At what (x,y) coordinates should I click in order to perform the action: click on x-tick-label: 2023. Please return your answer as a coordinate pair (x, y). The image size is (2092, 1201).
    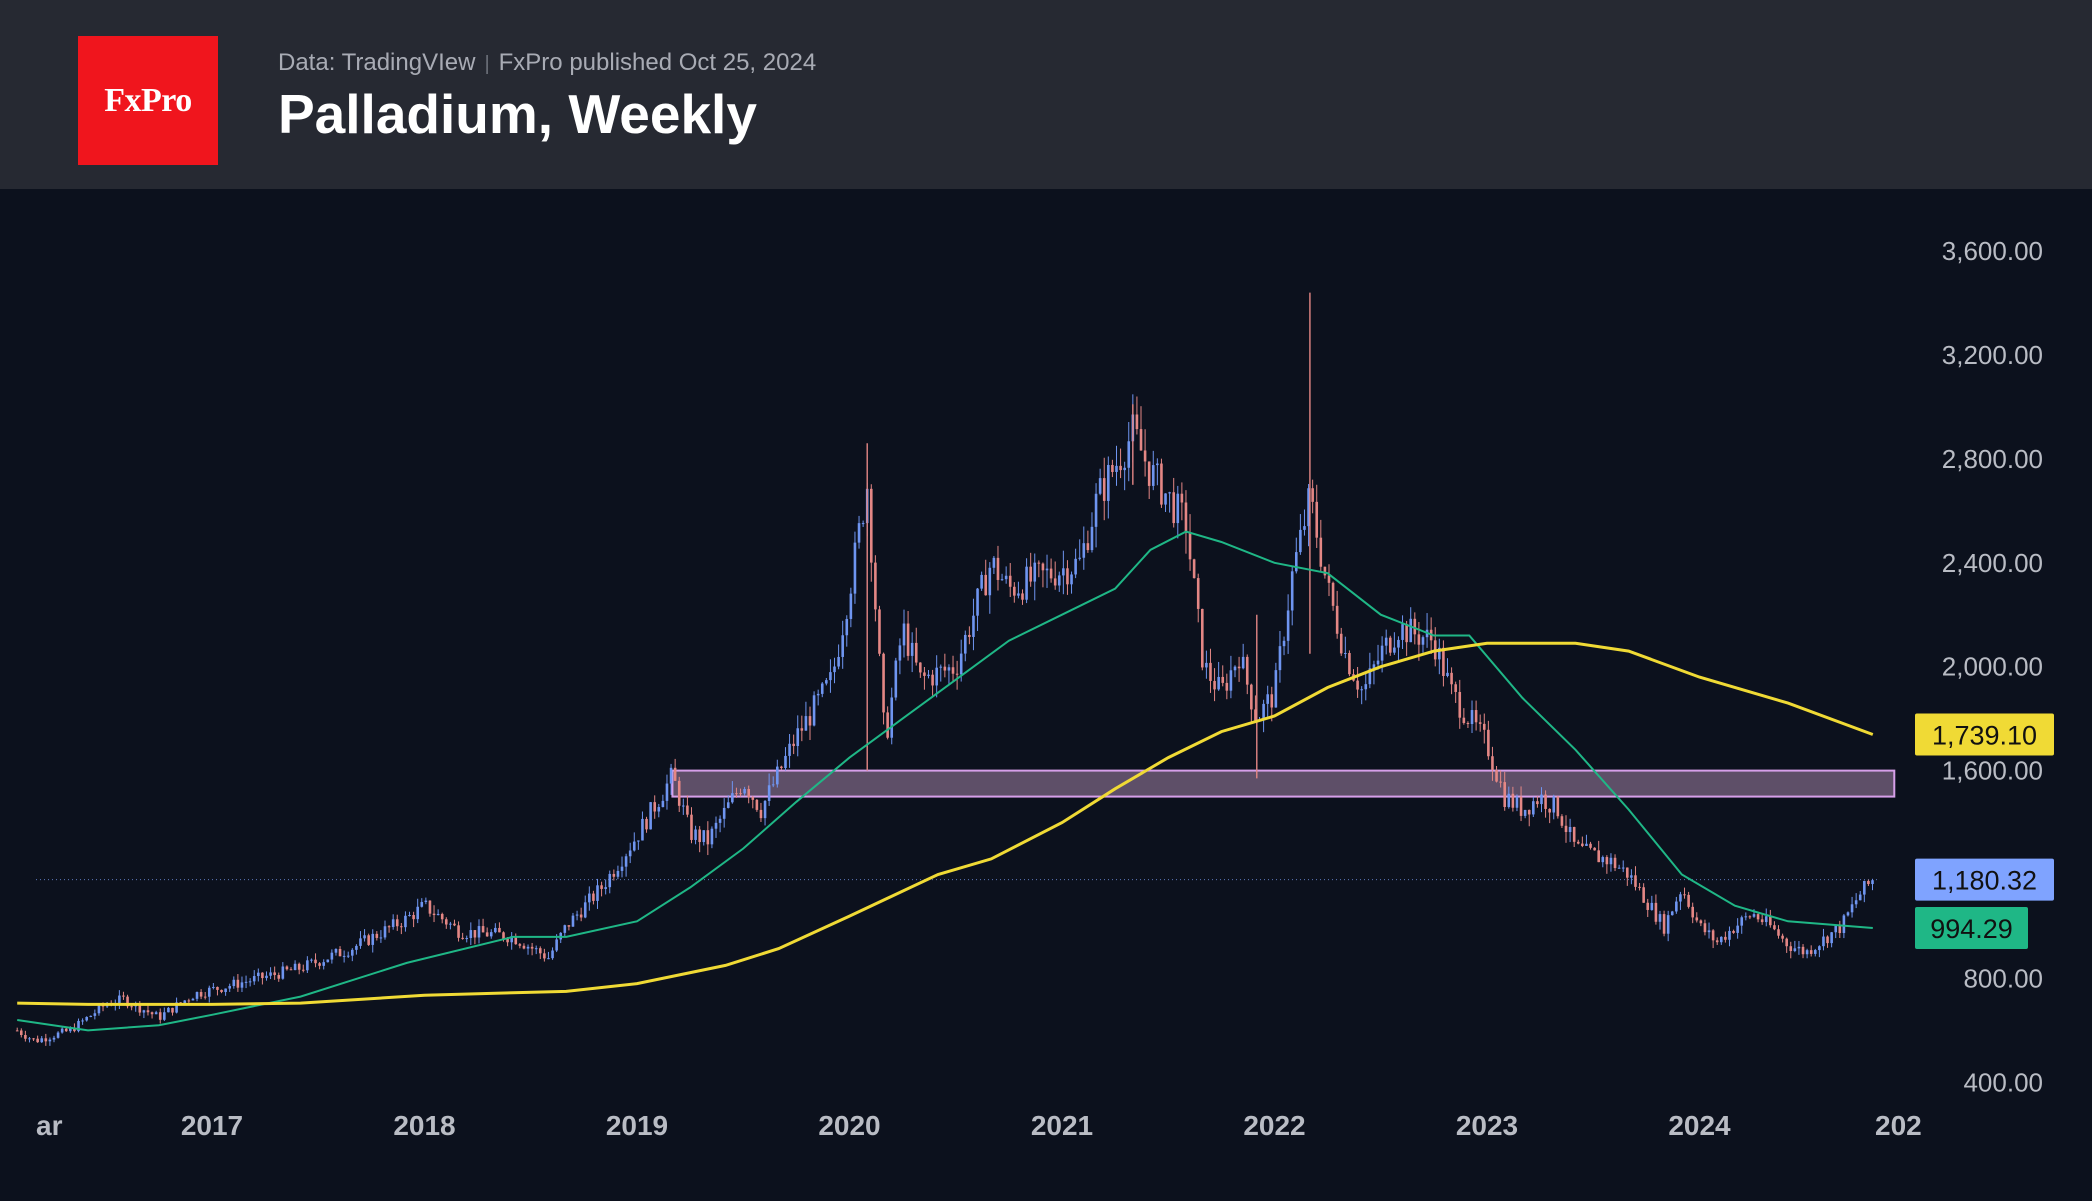
    Looking at the image, I should click on (1487, 1125).